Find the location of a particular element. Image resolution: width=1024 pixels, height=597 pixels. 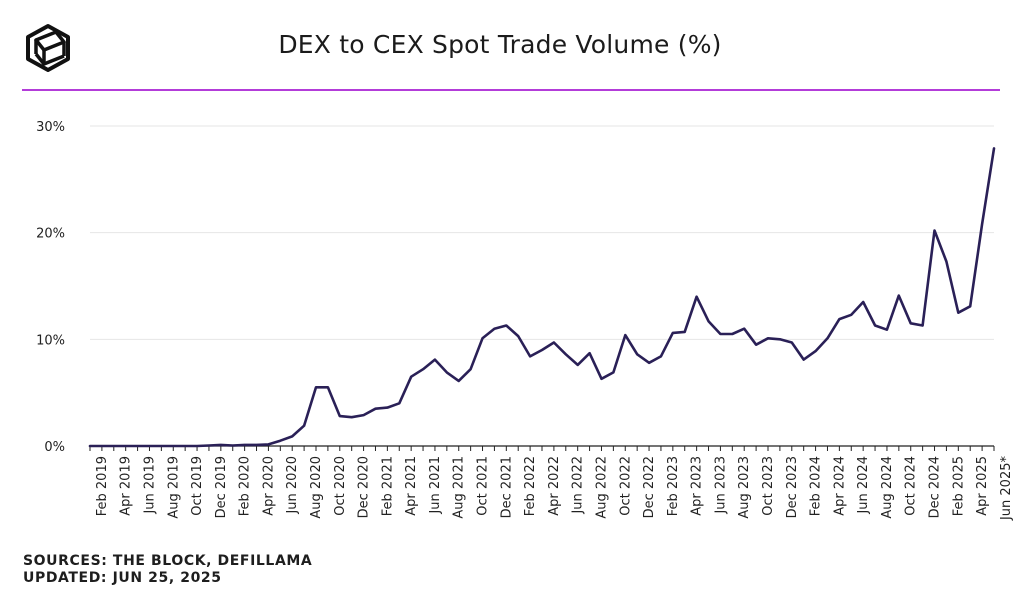

x-tick-label: Dec 2019 is located at coordinates (221, 487).